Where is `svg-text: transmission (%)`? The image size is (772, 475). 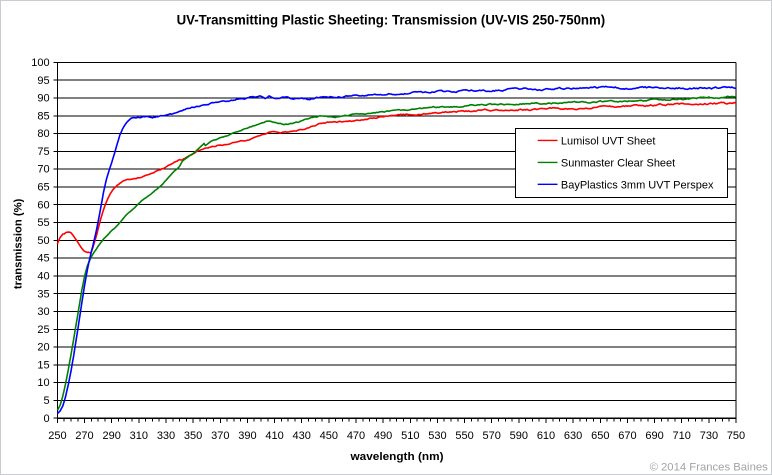 svg-text: transmission (%) is located at coordinates (19, 243).